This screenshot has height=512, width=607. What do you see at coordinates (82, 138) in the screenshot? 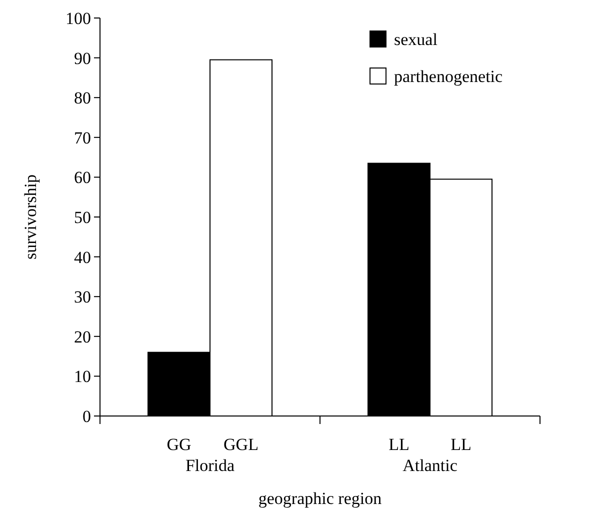
I see `y-tick-label: 70` at bounding box center [82, 138].